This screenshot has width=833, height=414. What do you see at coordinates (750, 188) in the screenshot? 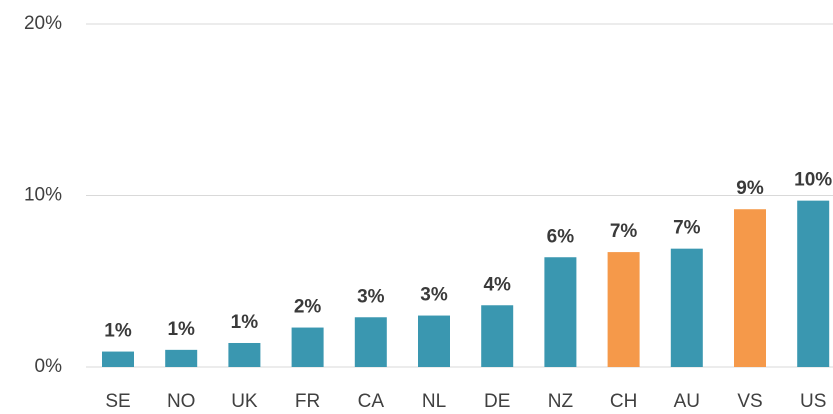
I see `value-label: 9%` at bounding box center [750, 188].